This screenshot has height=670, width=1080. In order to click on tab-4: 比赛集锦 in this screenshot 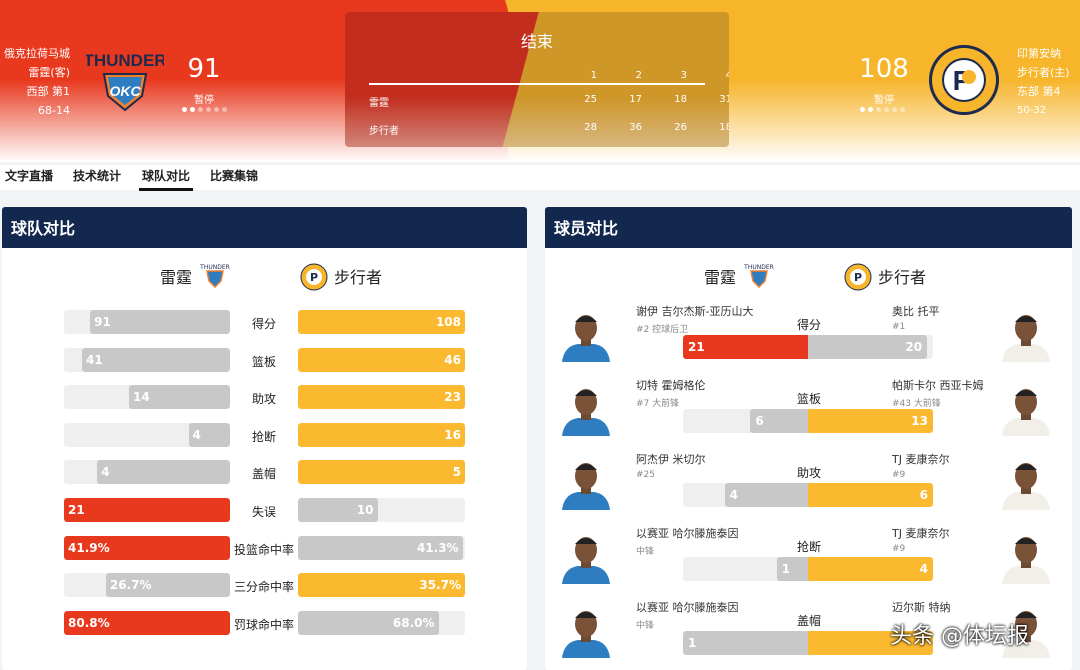, I will do `click(234, 176)`.